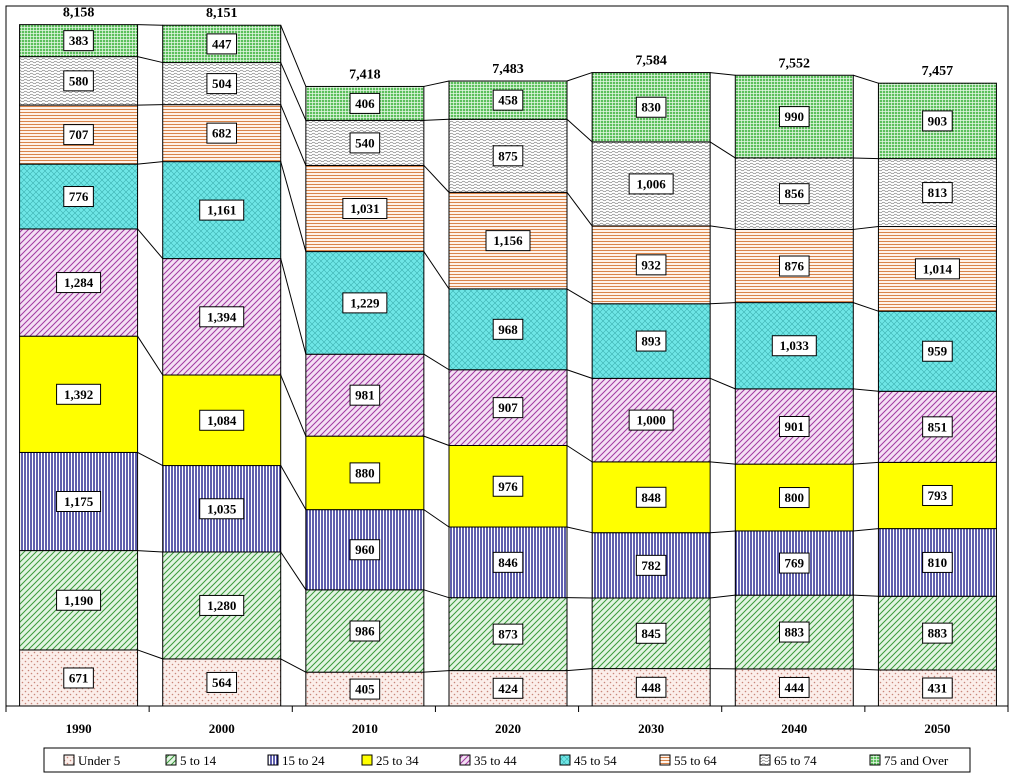 The height and width of the screenshot is (783, 1014). Describe the element at coordinates (652, 183) in the screenshot. I see `value-label: 1,006` at that location.